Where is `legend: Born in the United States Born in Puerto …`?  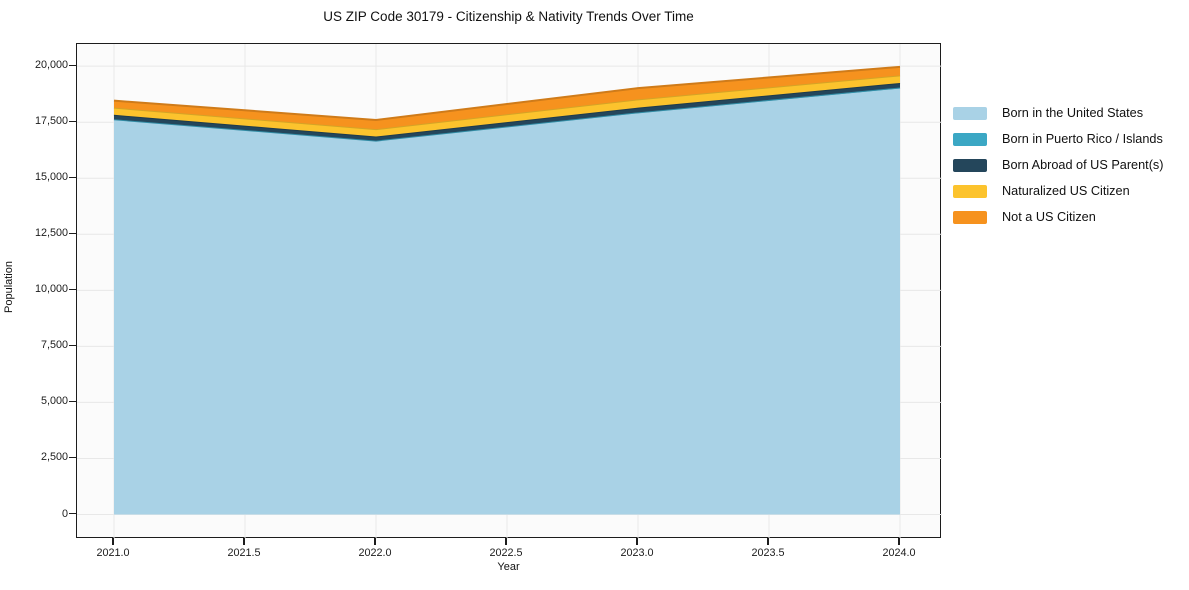 legend: Born in the United States Born in Puerto … is located at coordinates (1058, 165).